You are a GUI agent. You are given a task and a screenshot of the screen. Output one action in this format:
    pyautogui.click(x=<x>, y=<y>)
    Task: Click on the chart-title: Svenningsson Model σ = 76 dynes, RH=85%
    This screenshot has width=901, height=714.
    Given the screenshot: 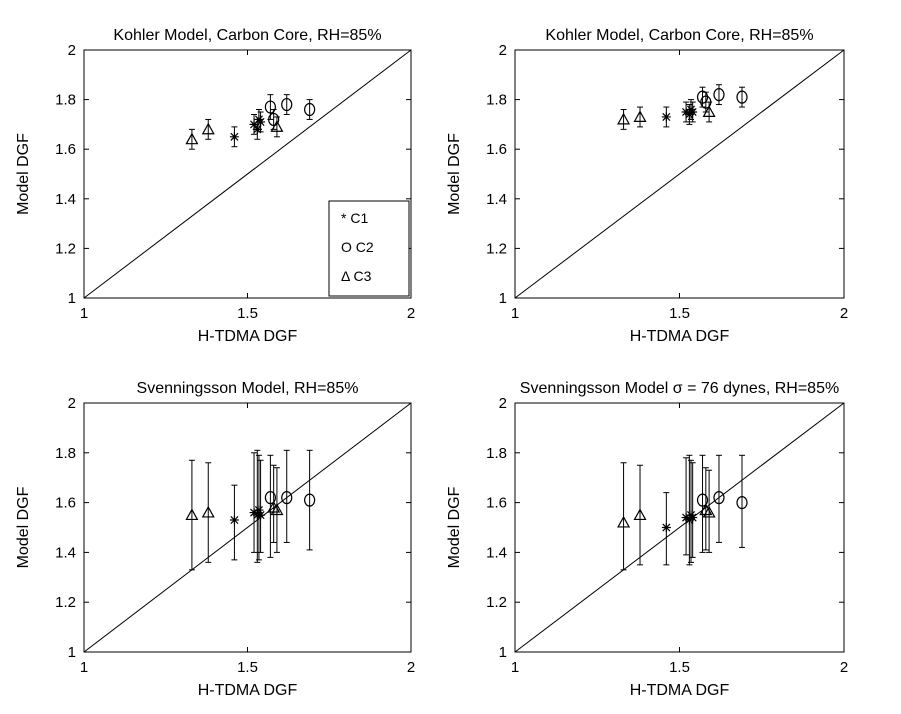 What is the action you would take?
    pyautogui.click(x=679, y=388)
    